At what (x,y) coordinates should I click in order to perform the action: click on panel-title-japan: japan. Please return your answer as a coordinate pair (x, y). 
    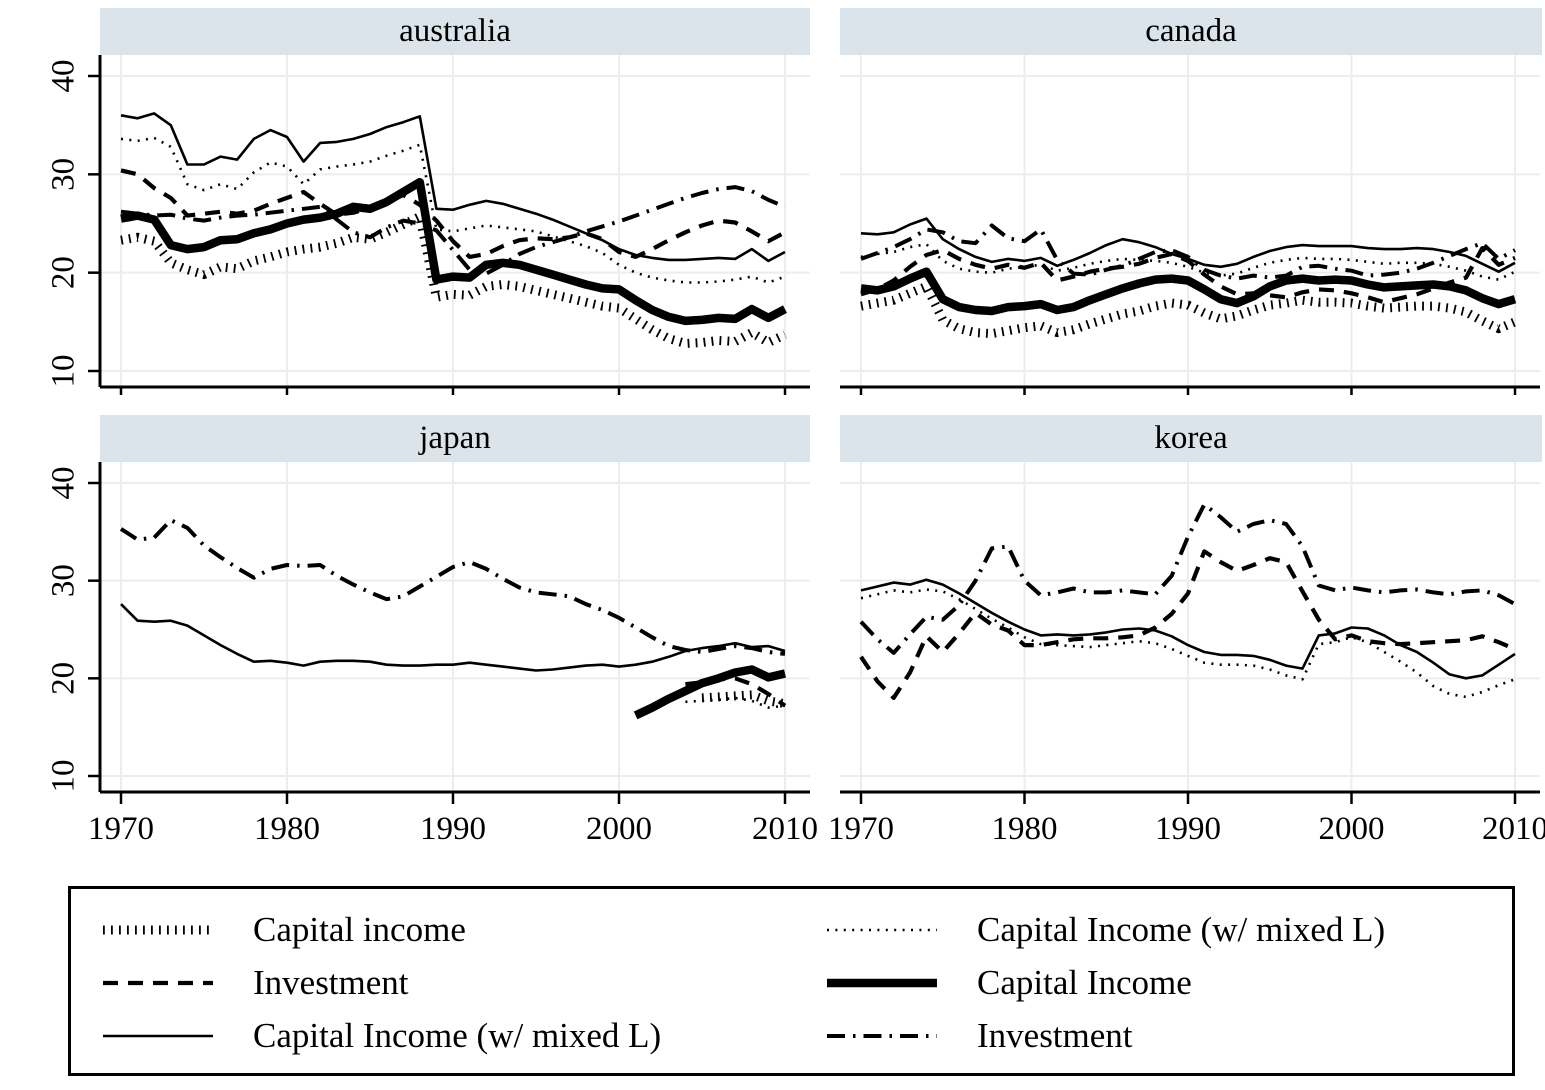
    Looking at the image, I should click on (455, 438).